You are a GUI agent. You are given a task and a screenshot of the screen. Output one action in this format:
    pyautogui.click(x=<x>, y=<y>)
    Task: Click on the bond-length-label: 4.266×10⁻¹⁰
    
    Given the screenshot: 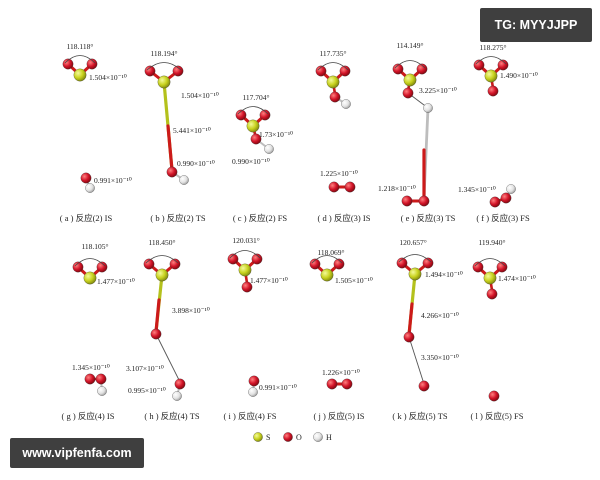 What is the action you would take?
    pyautogui.click(x=440, y=315)
    